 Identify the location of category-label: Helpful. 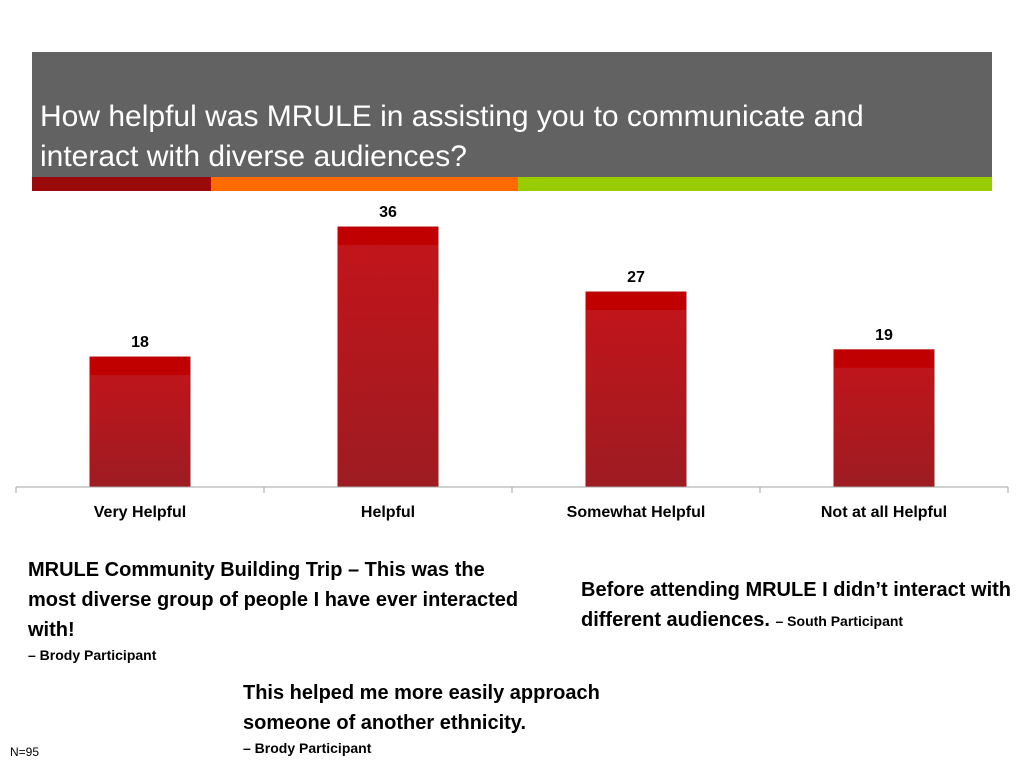
(388, 512).